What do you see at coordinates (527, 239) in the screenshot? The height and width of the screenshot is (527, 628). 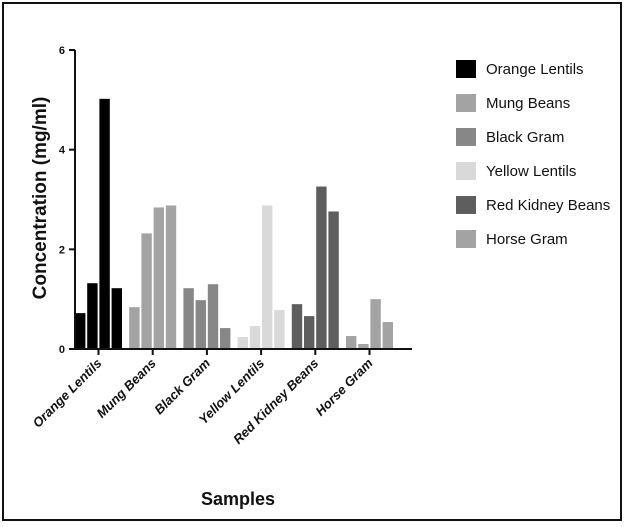 I see `legend-label: Horse Gram` at bounding box center [527, 239].